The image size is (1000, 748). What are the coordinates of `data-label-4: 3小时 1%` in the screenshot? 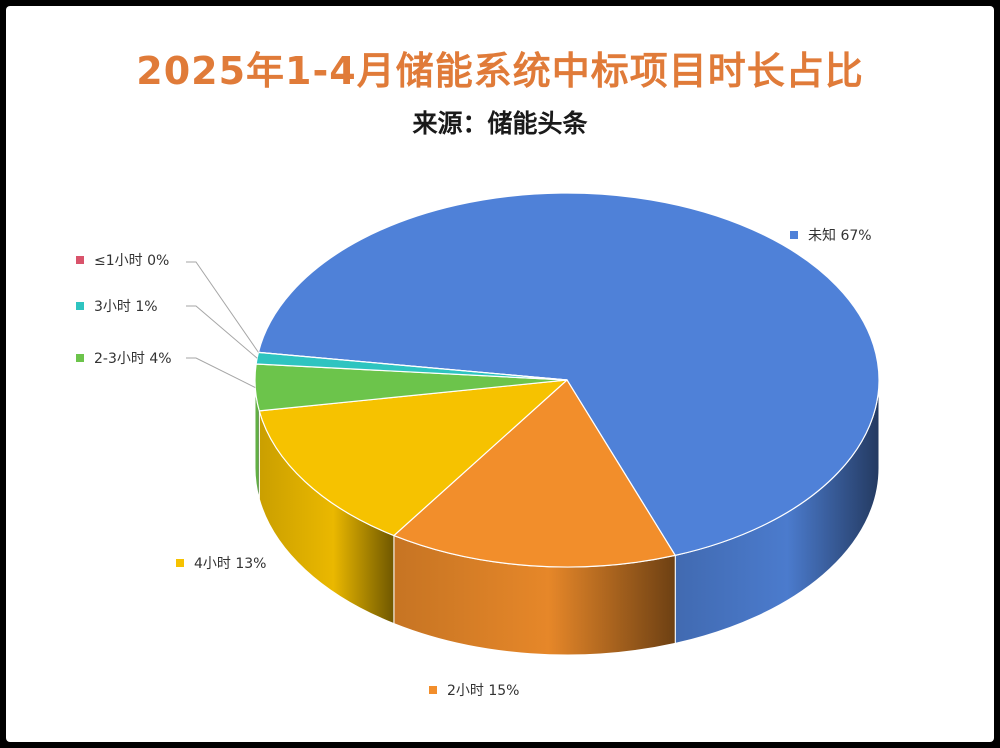 It's located at (126, 307).